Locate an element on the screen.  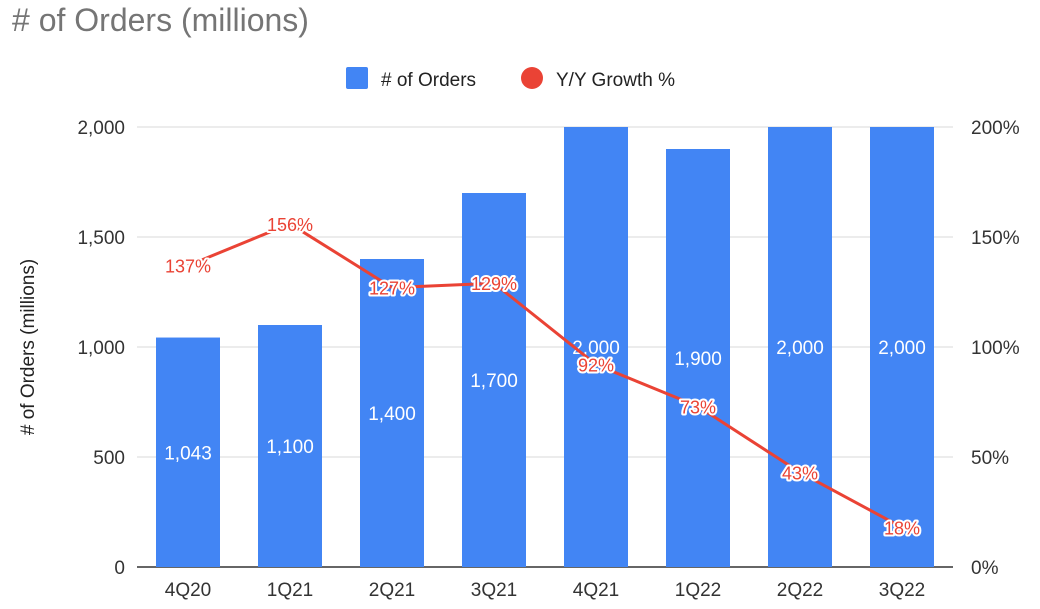
legend-swatch-growth is located at coordinates (532, 78).